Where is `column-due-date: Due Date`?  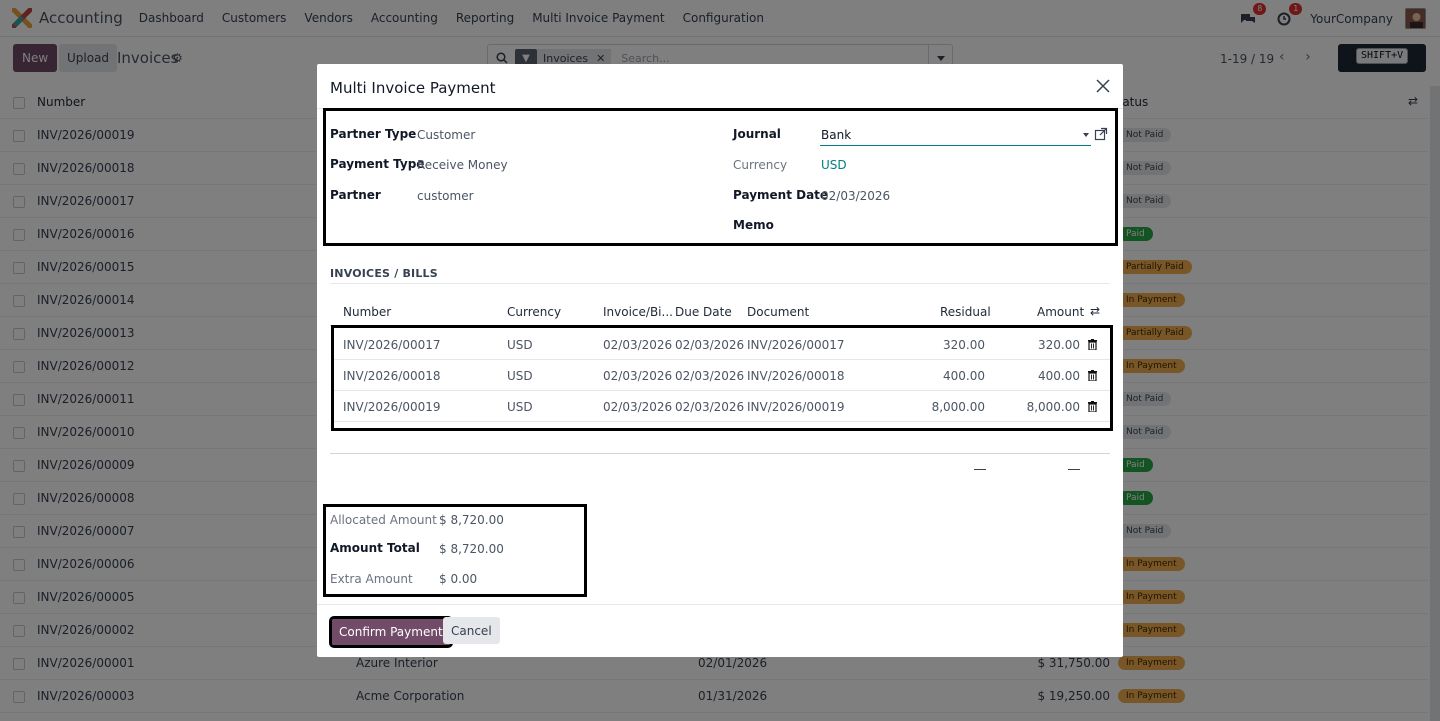
column-due-date: Due Date is located at coordinates (703, 312).